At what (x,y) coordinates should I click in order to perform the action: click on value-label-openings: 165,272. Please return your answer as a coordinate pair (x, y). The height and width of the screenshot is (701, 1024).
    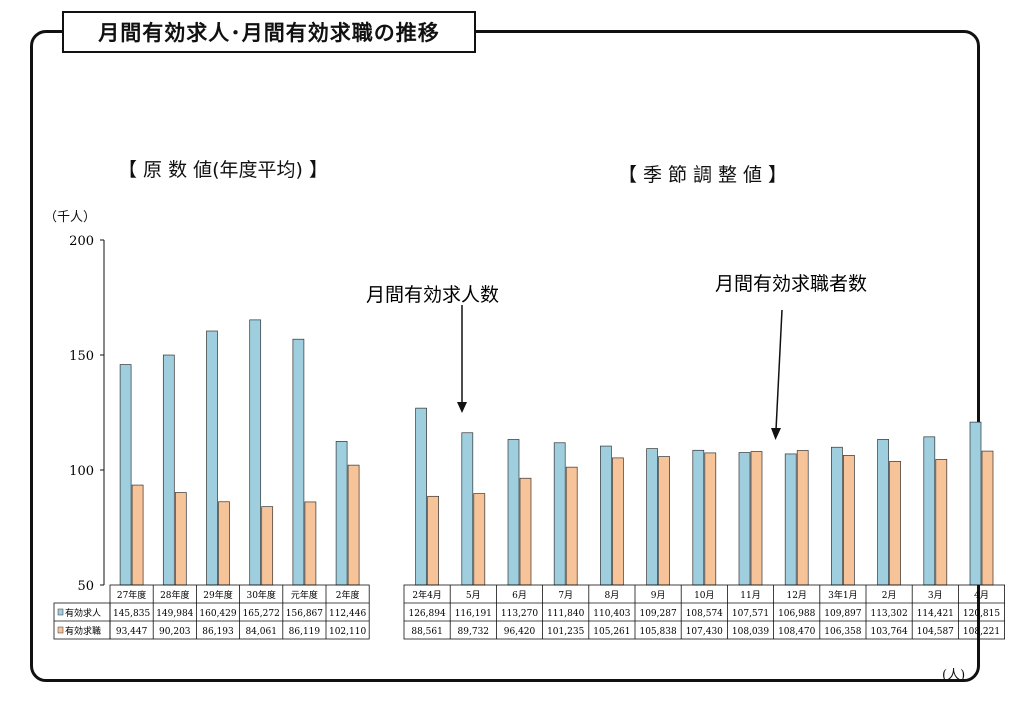
    Looking at the image, I should click on (261, 614).